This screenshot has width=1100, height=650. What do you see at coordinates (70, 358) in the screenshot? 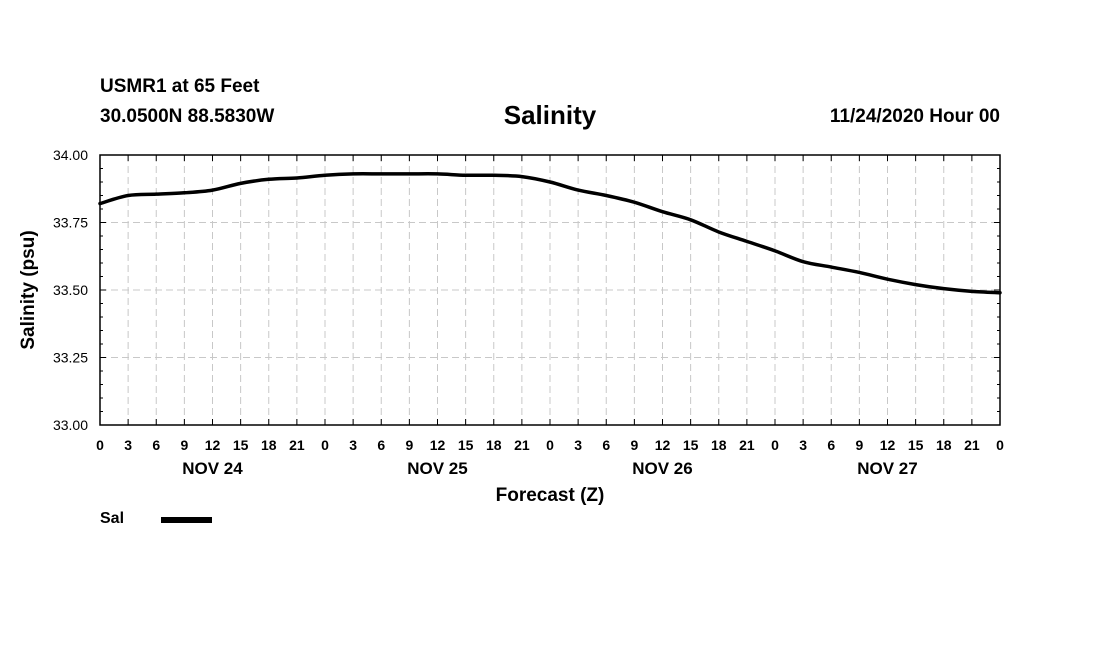
I see `y-tick-label: 33.25` at bounding box center [70, 358].